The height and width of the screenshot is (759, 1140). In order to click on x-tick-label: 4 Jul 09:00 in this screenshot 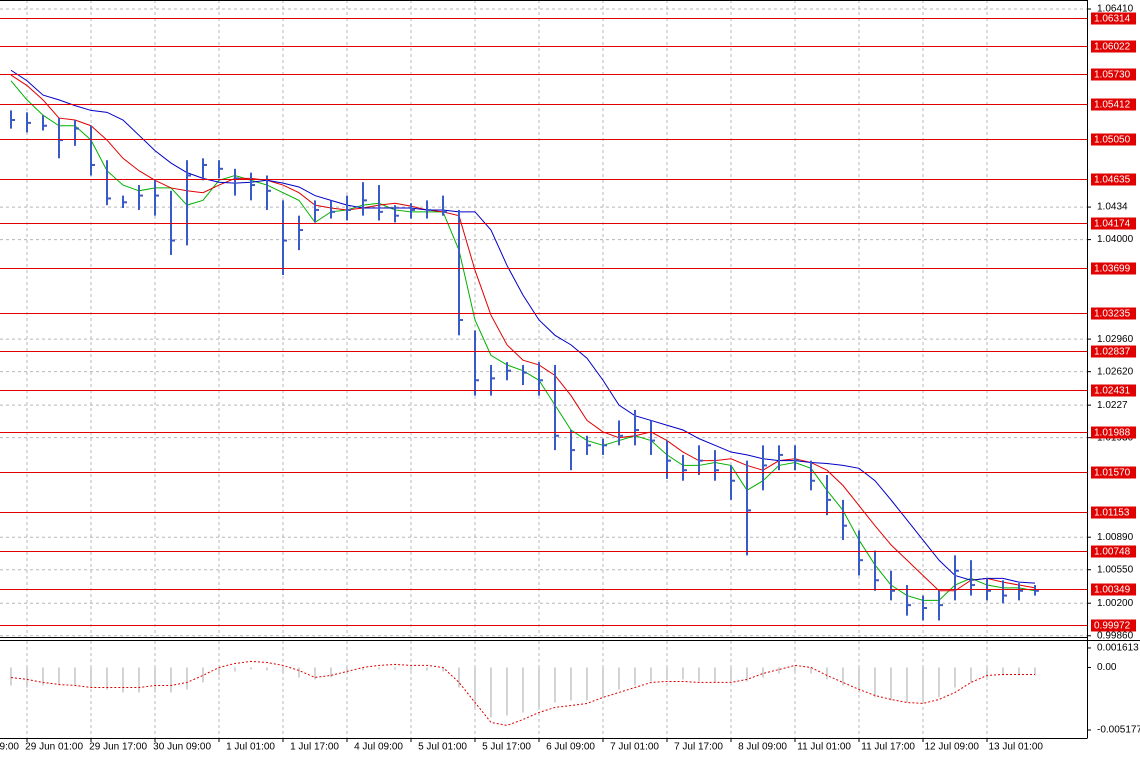, I will do `click(378, 747)`.